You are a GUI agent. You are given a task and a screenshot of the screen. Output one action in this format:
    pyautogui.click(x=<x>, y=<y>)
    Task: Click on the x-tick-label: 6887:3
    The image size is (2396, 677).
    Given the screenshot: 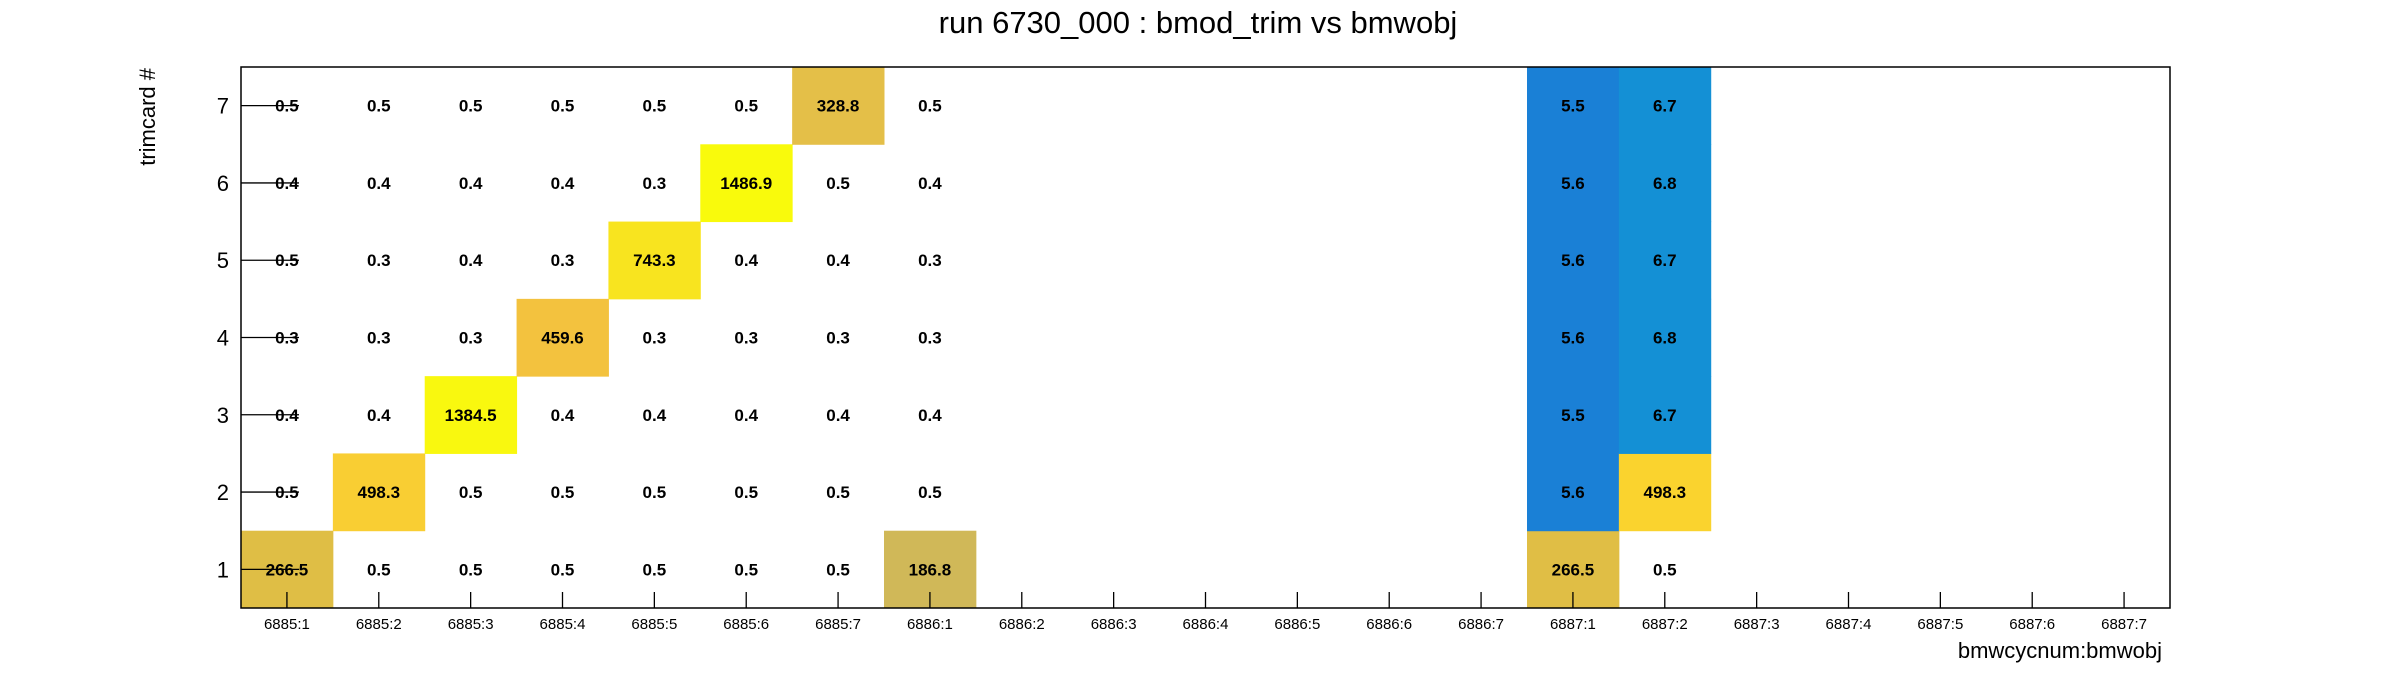 What is the action you would take?
    pyautogui.click(x=1757, y=624)
    